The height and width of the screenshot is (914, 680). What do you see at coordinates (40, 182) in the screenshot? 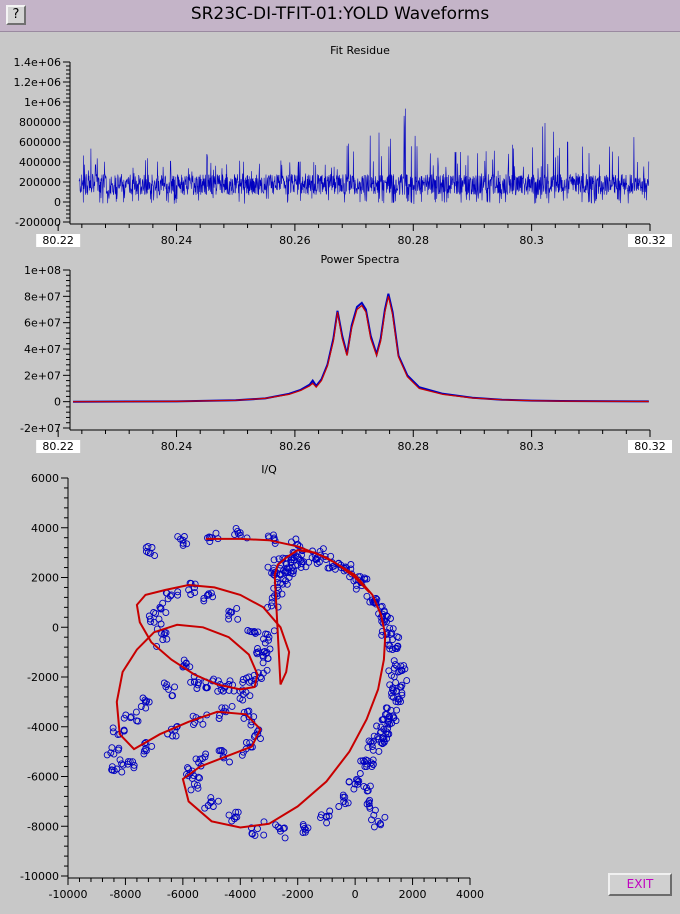
I see `y-tick-label: 200000` at bounding box center [40, 182].